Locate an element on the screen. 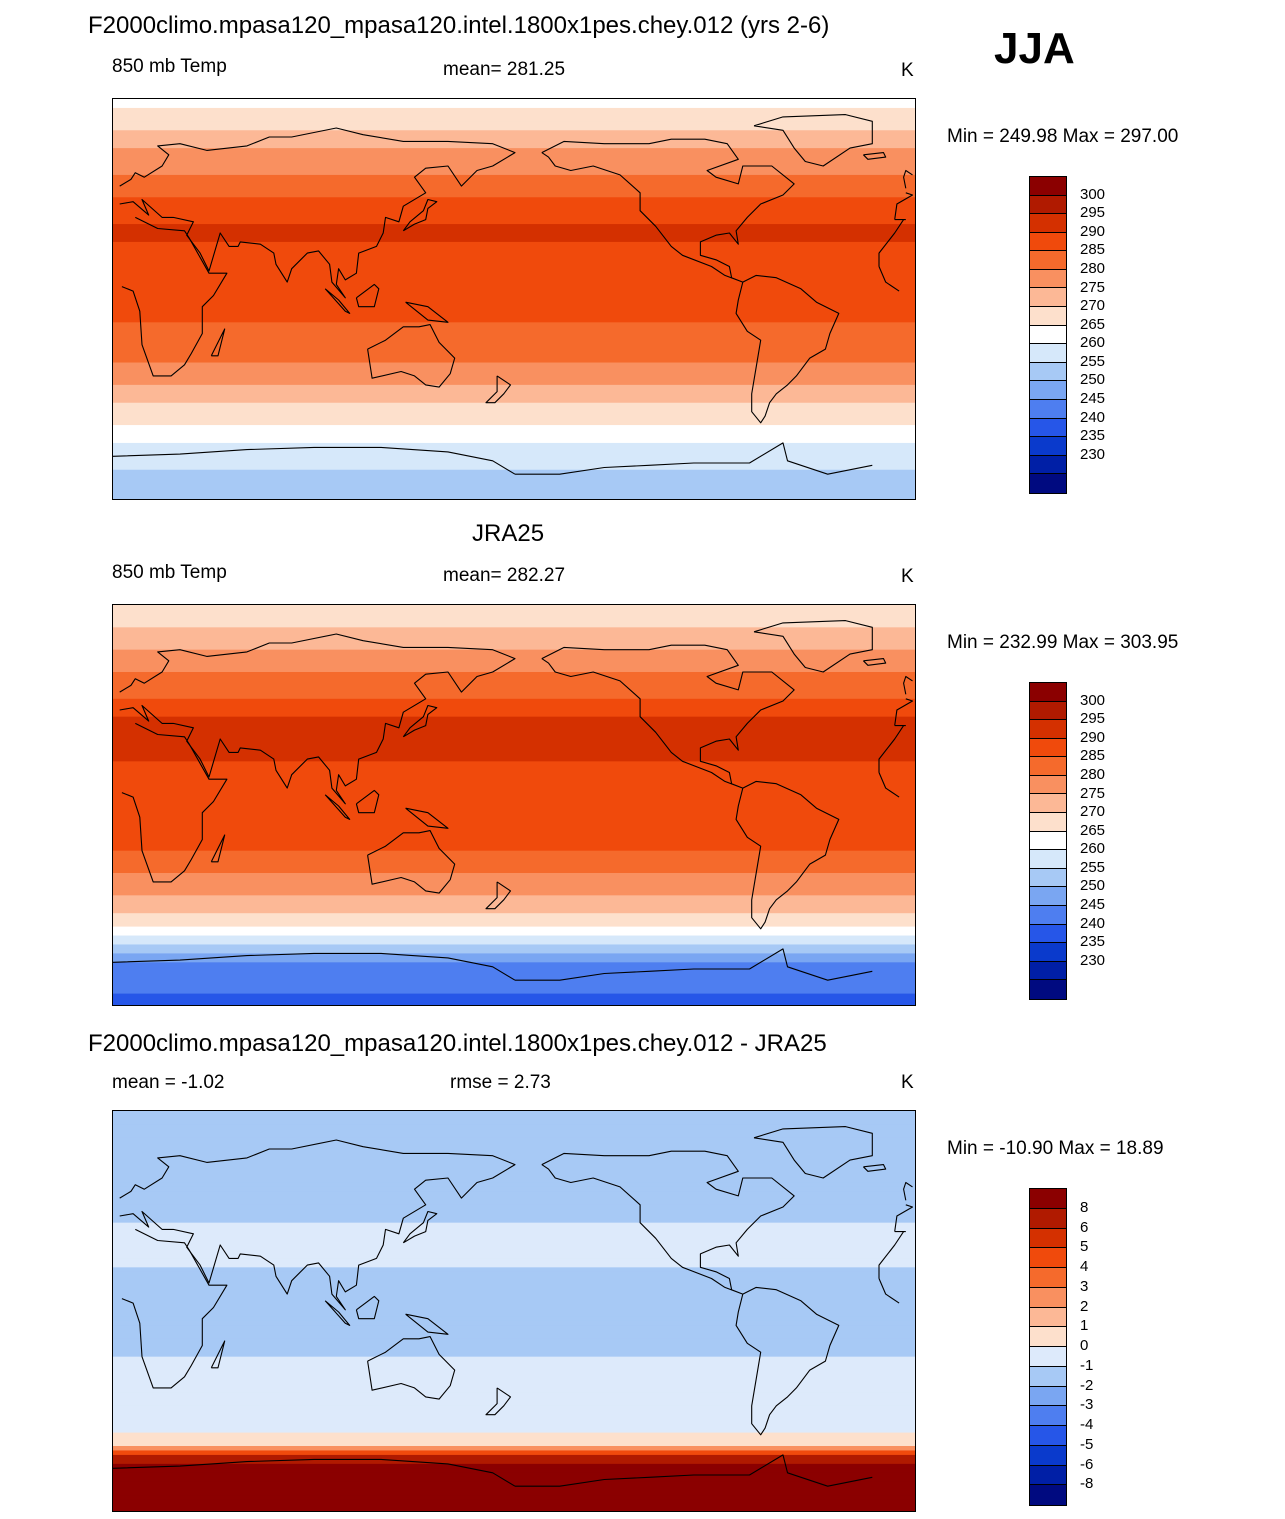 The width and height of the screenshot is (1285, 1519). colorbar-tick-label: 8 is located at coordinates (1084, 1207).